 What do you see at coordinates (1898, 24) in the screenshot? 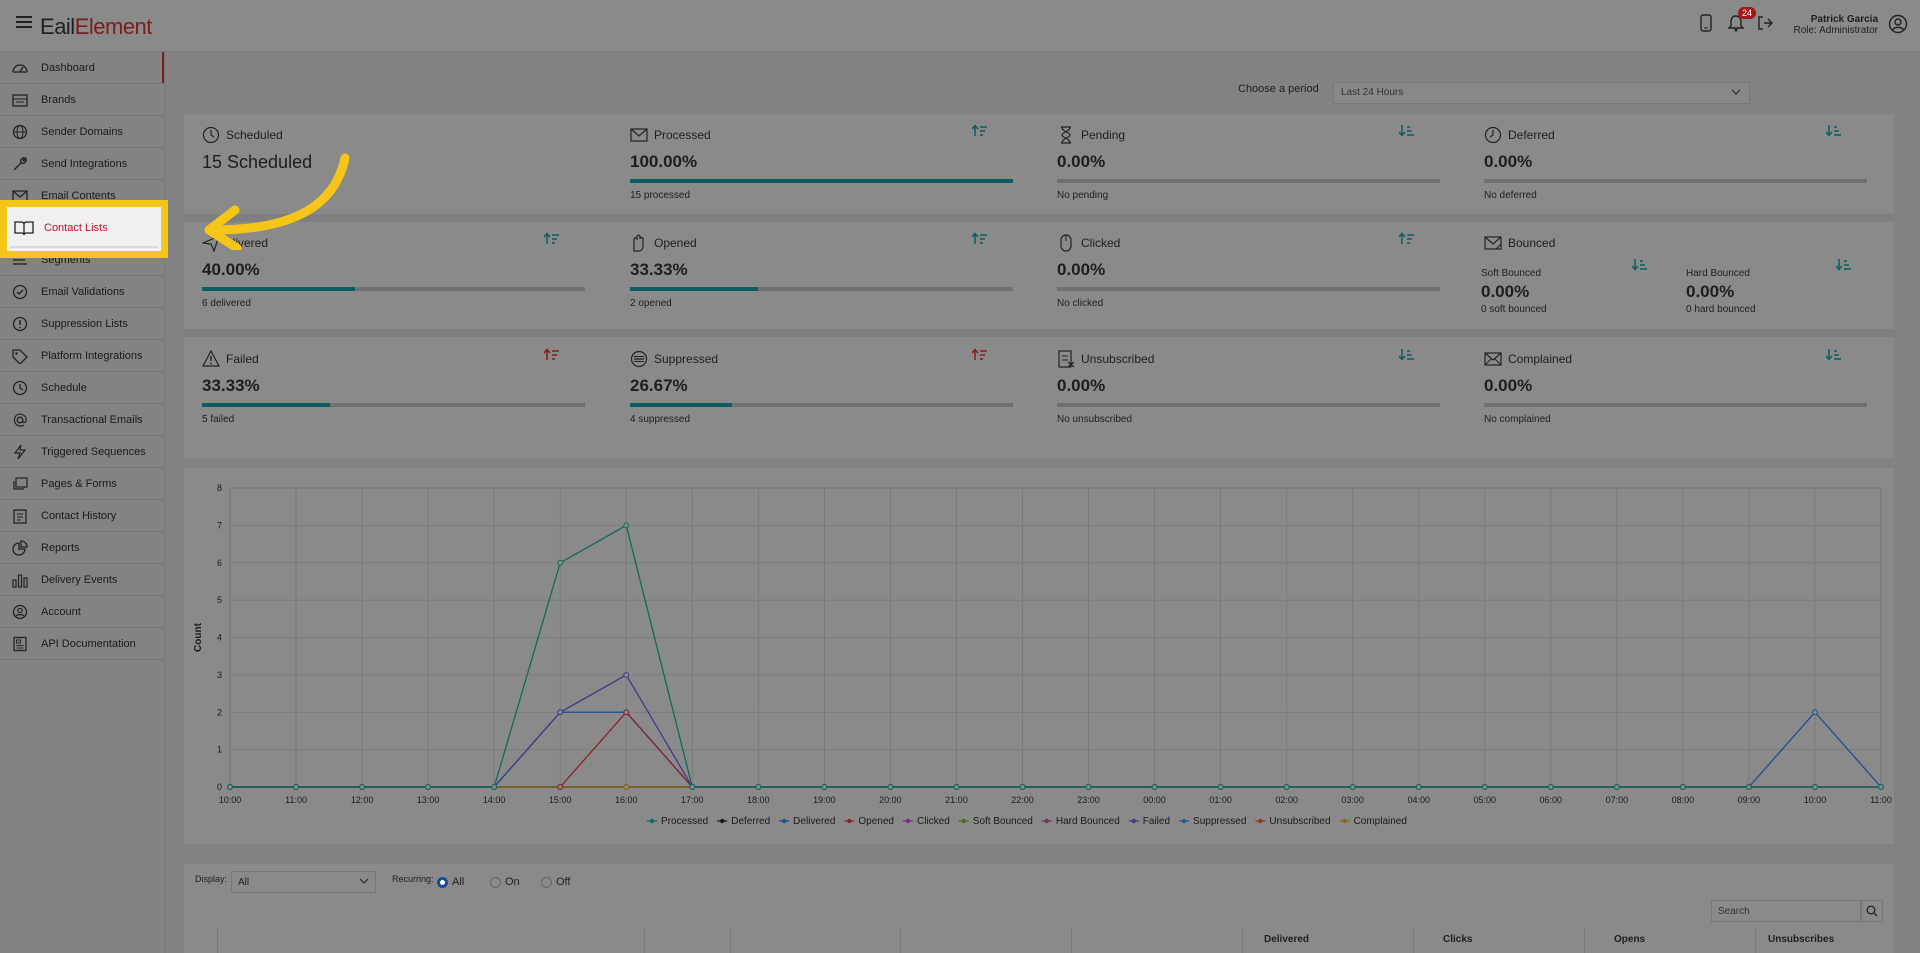
I see `user-avatar-icon` at bounding box center [1898, 24].